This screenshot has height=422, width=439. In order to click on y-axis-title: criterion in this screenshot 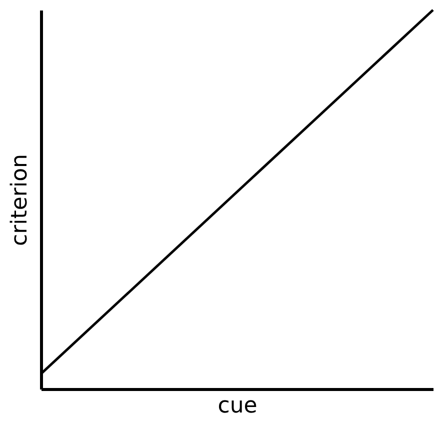, I will do `click(20, 200)`.